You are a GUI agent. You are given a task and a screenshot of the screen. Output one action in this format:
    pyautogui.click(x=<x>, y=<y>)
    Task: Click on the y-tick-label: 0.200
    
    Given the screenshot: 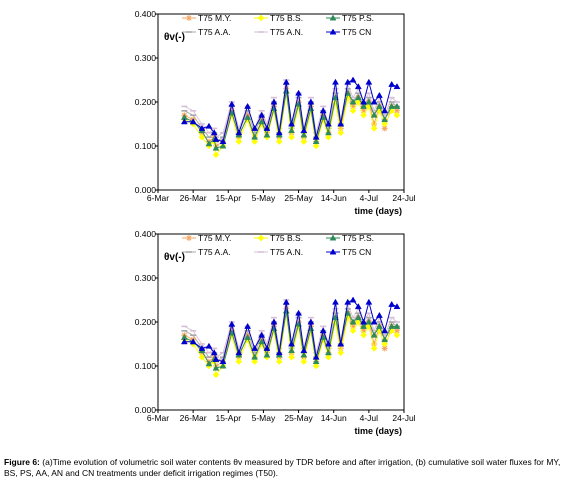 What is the action you would take?
    pyautogui.click(x=146, y=102)
    